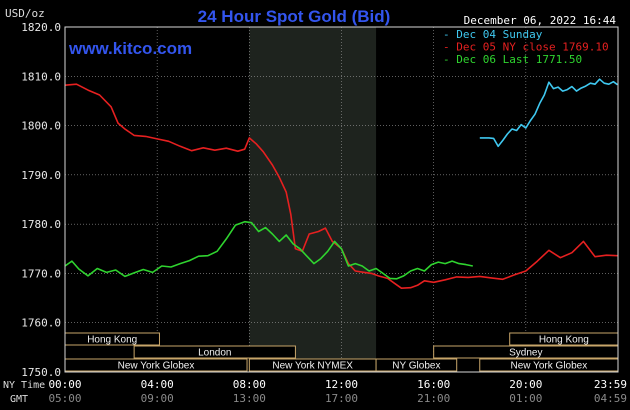 Image resolution: width=630 pixels, height=410 pixels. I want to click on y-unit-label: USD/oz, so click(25, 13).